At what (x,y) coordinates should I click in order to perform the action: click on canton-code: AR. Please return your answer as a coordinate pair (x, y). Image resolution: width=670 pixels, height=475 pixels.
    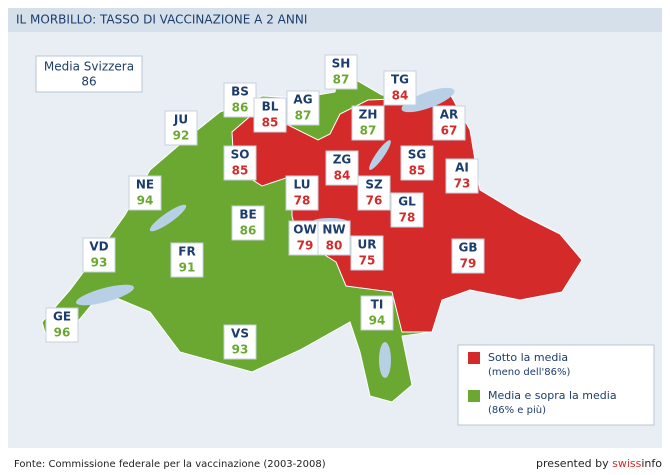
    Looking at the image, I should click on (449, 115).